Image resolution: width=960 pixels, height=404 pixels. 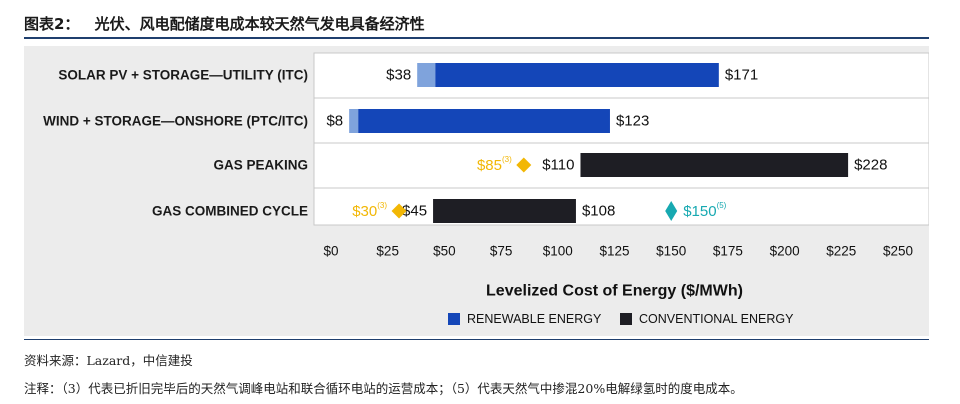 What do you see at coordinates (614, 251) in the screenshot?
I see `x-tick-label-6: $125` at bounding box center [614, 251].